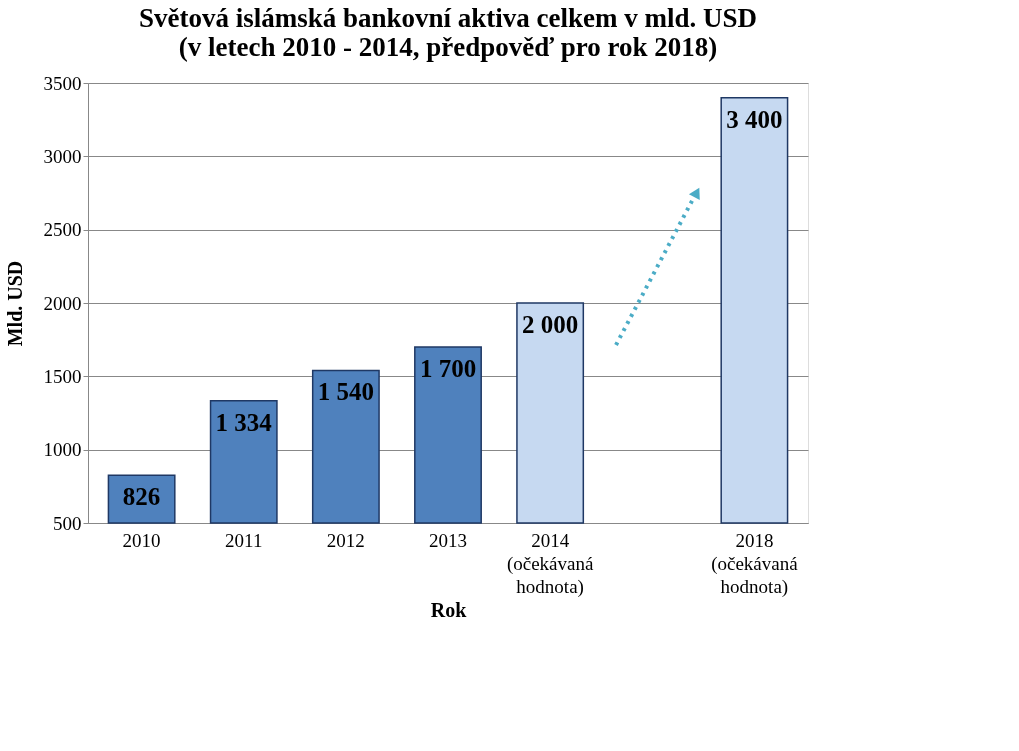  Describe the element at coordinates (449, 609) in the screenshot. I see `x-axis-title: Rok` at that location.